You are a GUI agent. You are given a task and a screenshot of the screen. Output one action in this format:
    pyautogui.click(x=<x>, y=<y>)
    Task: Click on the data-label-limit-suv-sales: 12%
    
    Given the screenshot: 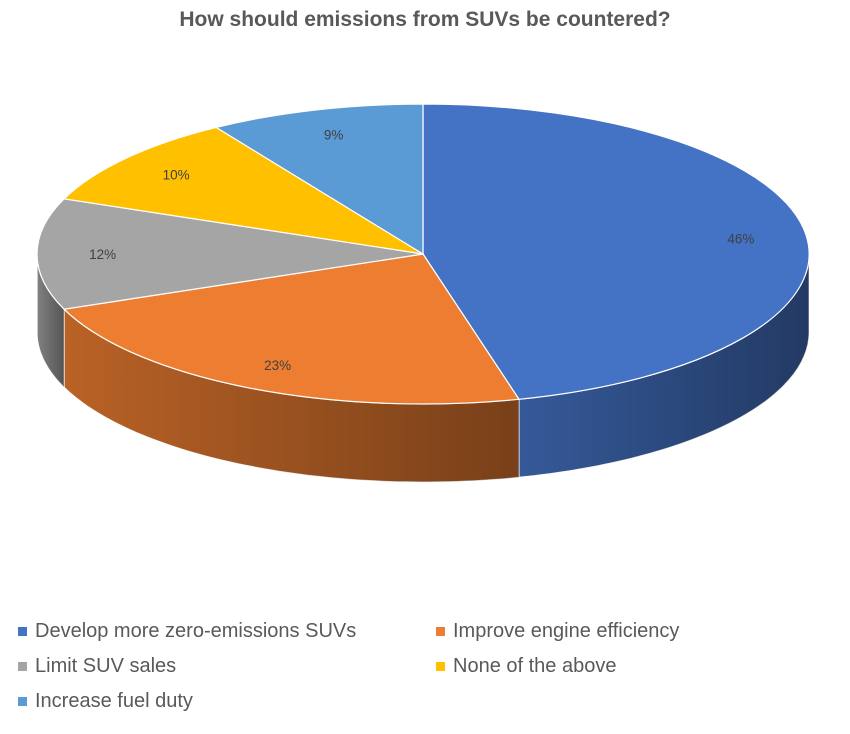 What is the action you would take?
    pyautogui.click(x=102, y=254)
    